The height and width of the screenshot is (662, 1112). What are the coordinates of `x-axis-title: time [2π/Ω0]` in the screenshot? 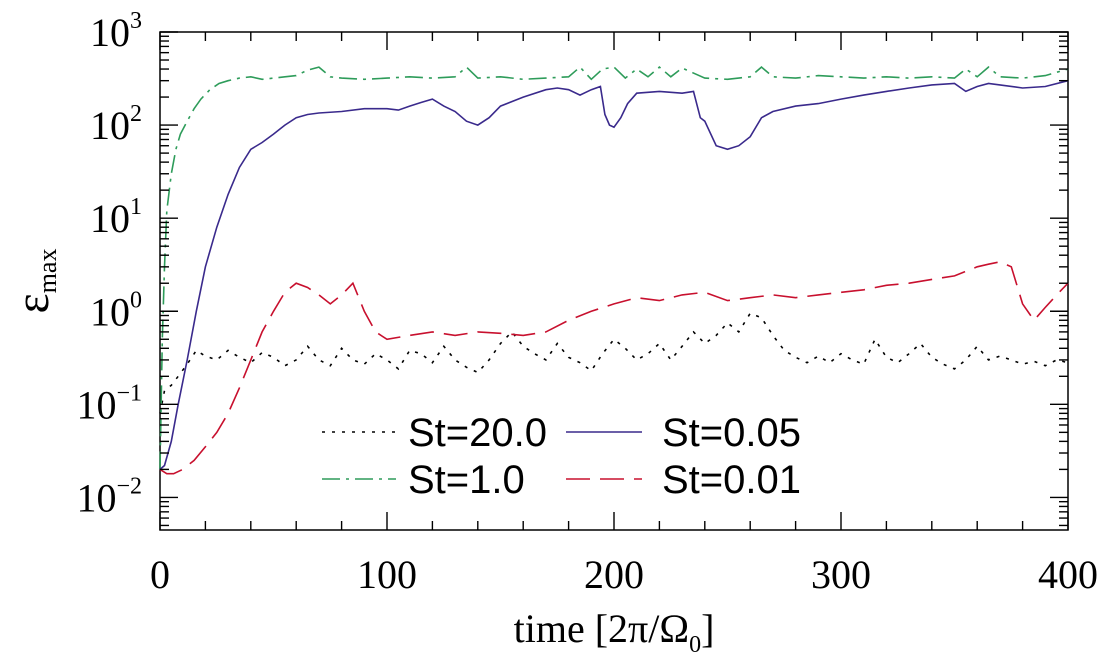 It's located at (614, 632).